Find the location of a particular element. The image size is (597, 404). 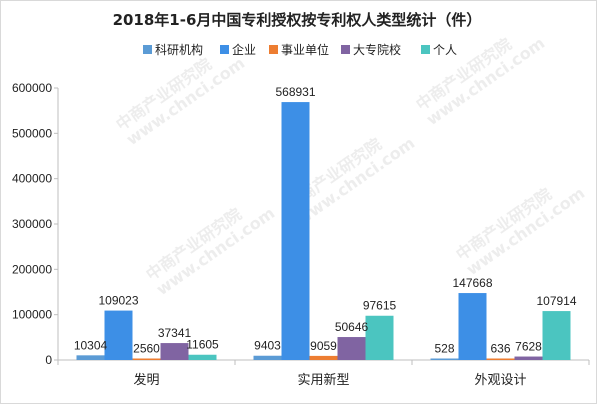

bar-value-label: 9059 is located at coordinates (323, 346).